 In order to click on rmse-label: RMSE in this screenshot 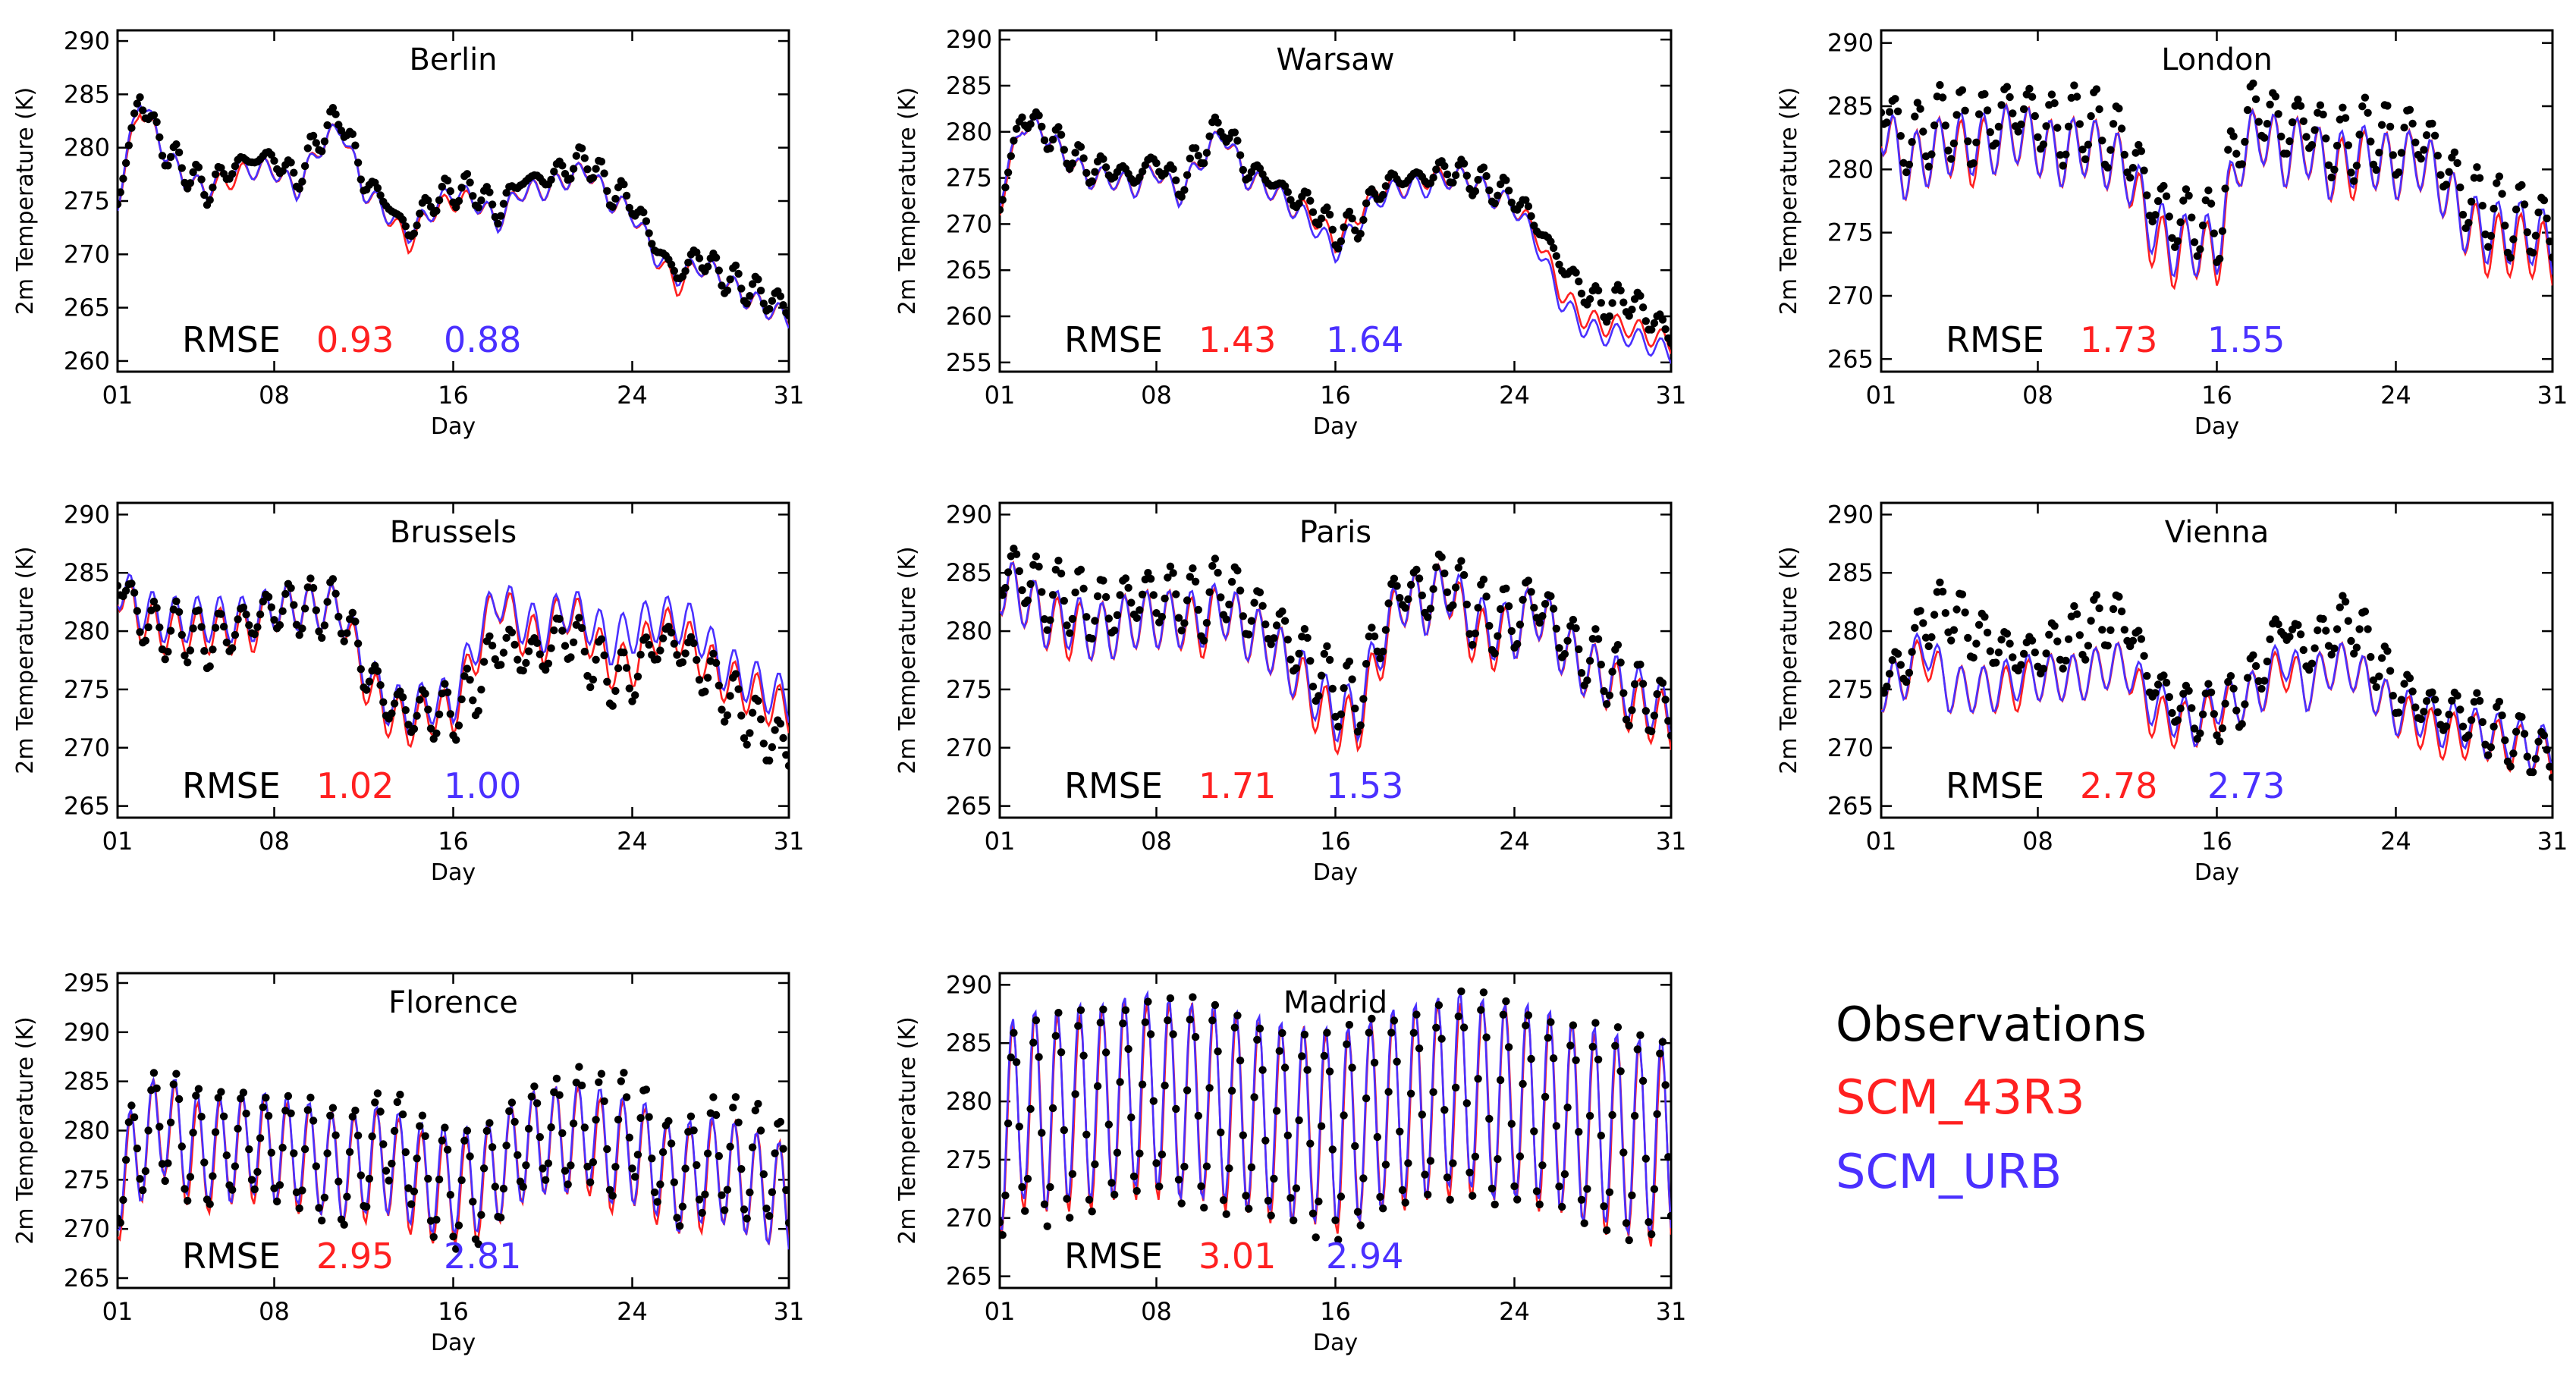, I will do `click(1113, 339)`.